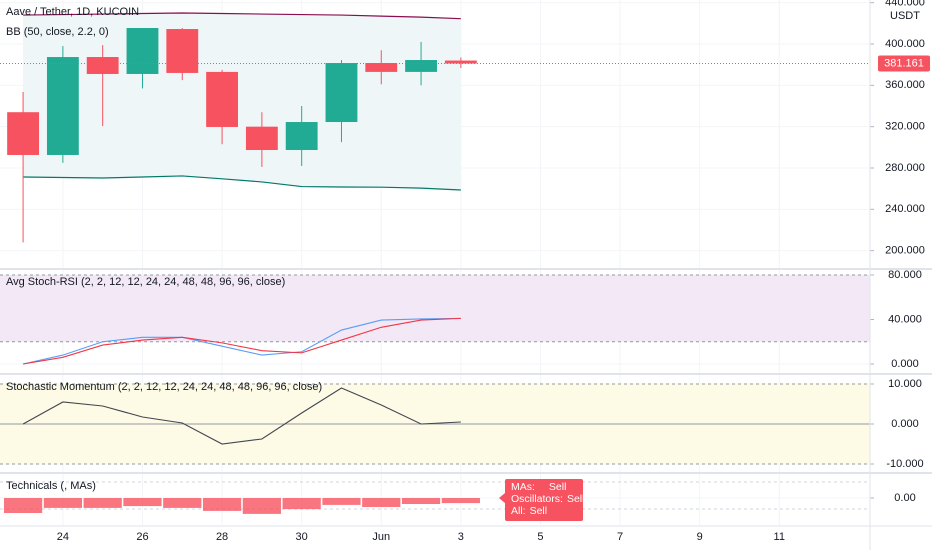 The width and height of the screenshot is (932, 550). I want to click on y-tick-label: 440.000, so click(905, 4).